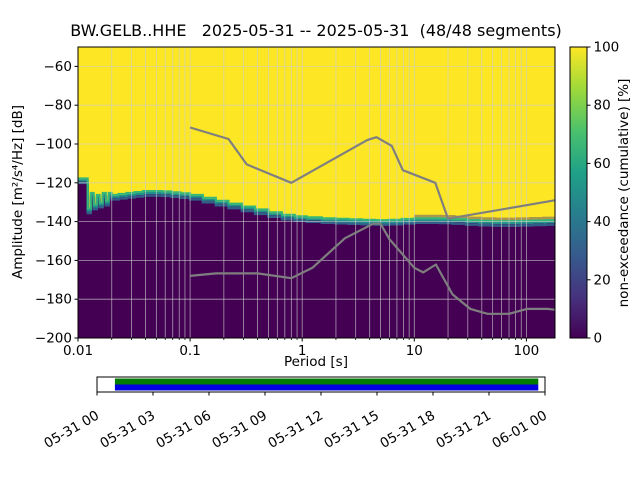 Image resolution: width=640 pixels, height=480 pixels. Describe the element at coordinates (578, 192) in the screenshot. I see `colorbar-swatch` at that location.